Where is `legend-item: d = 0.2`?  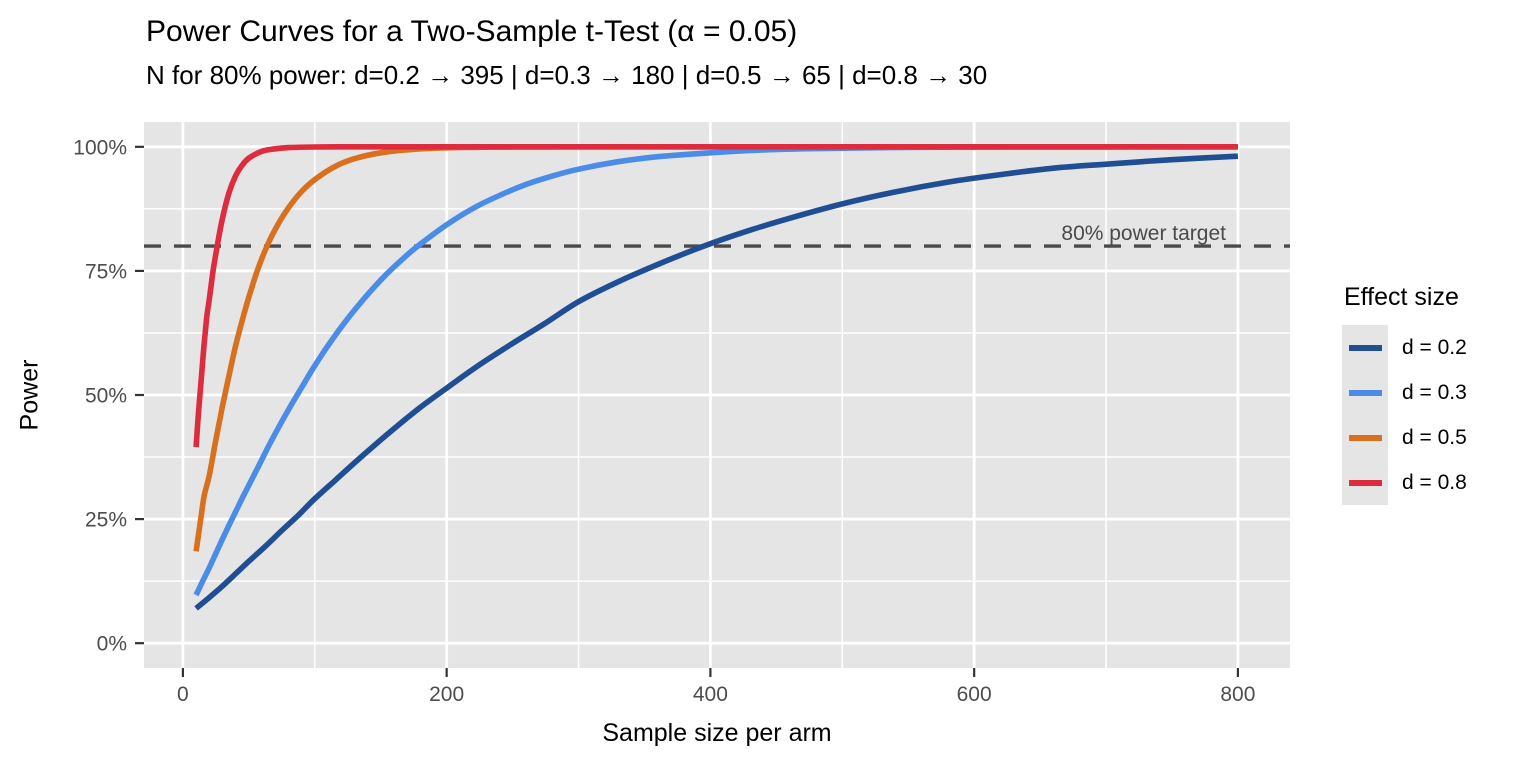 legend-item: d = 0.2 is located at coordinates (1404, 347).